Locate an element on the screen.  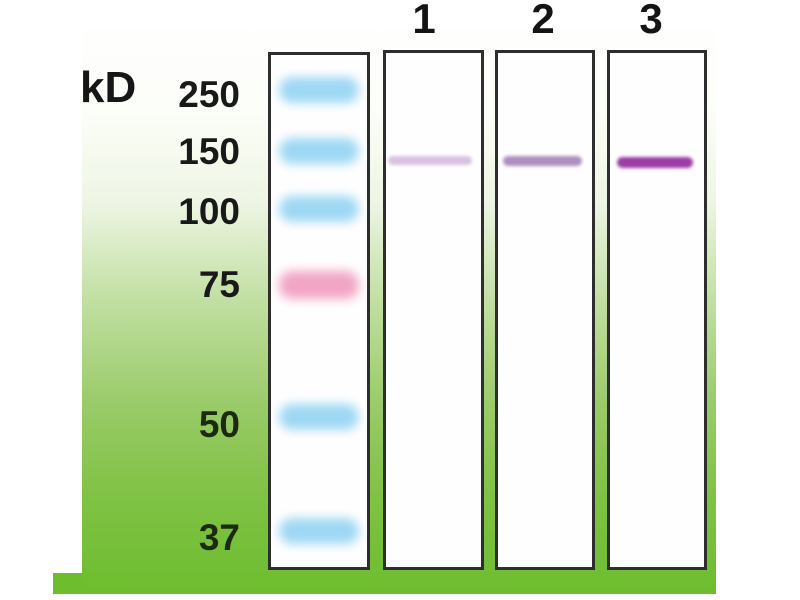
kd-unit-label: kD is located at coordinates (108, 87).